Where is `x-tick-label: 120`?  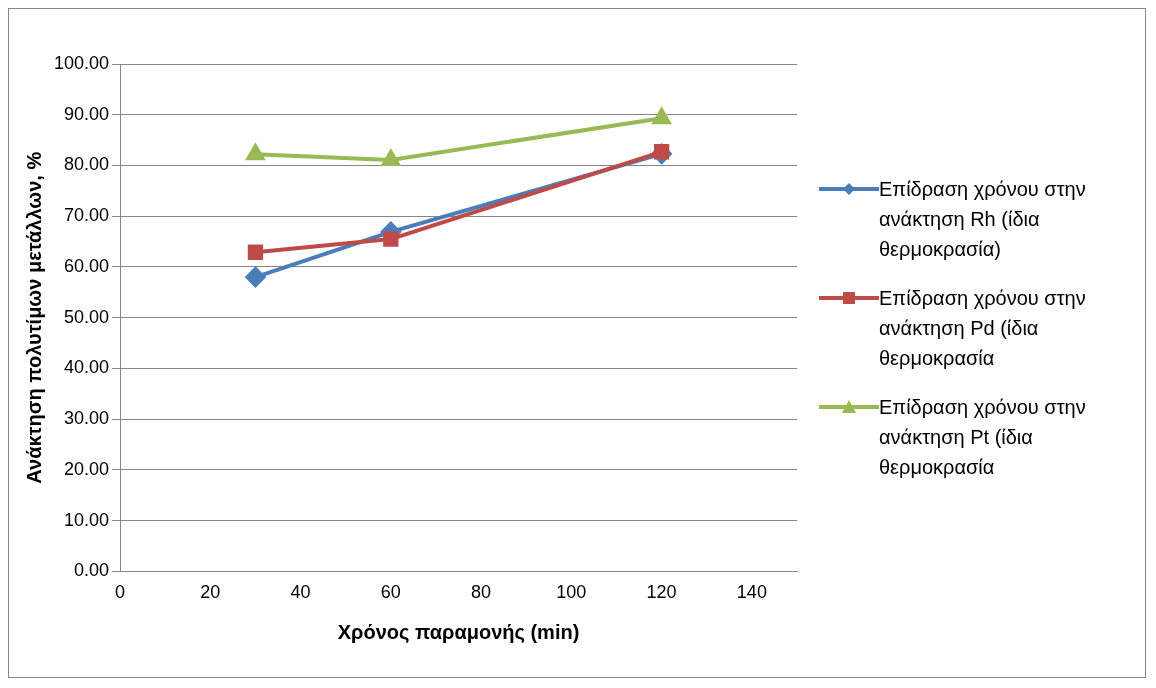 x-tick-label: 120 is located at coordinates (661, 592).